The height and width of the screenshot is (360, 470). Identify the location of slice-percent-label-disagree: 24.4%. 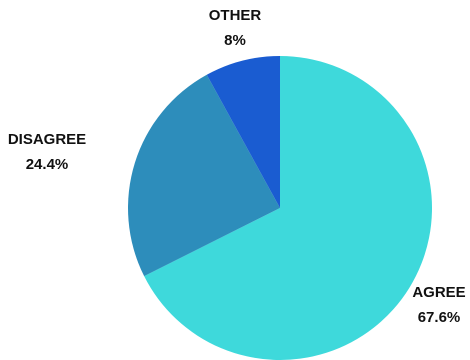
(47, 164).